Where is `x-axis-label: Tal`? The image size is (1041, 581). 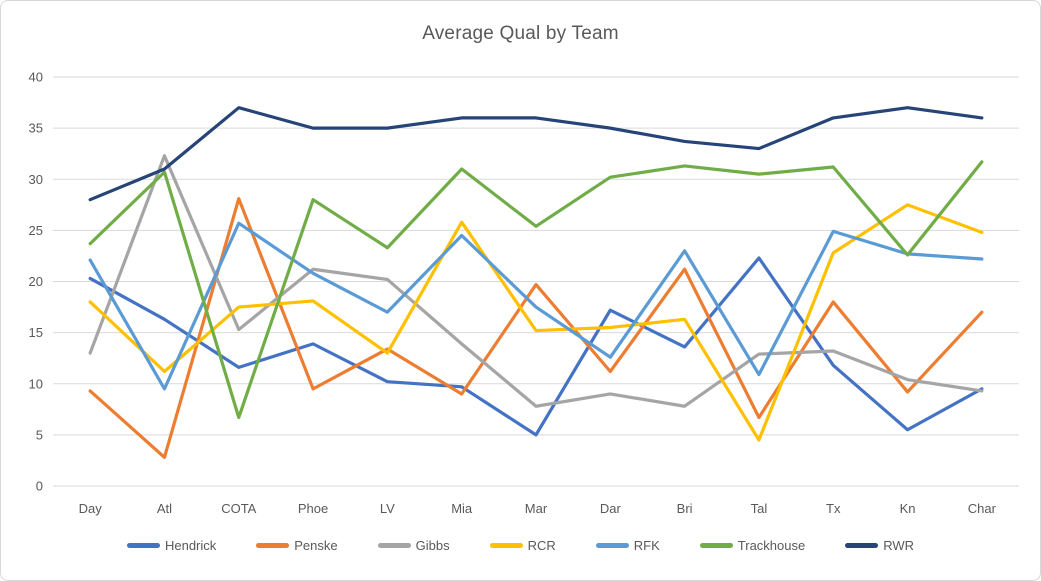
x-axis-label: Tal is located at coordinates (759, 508).